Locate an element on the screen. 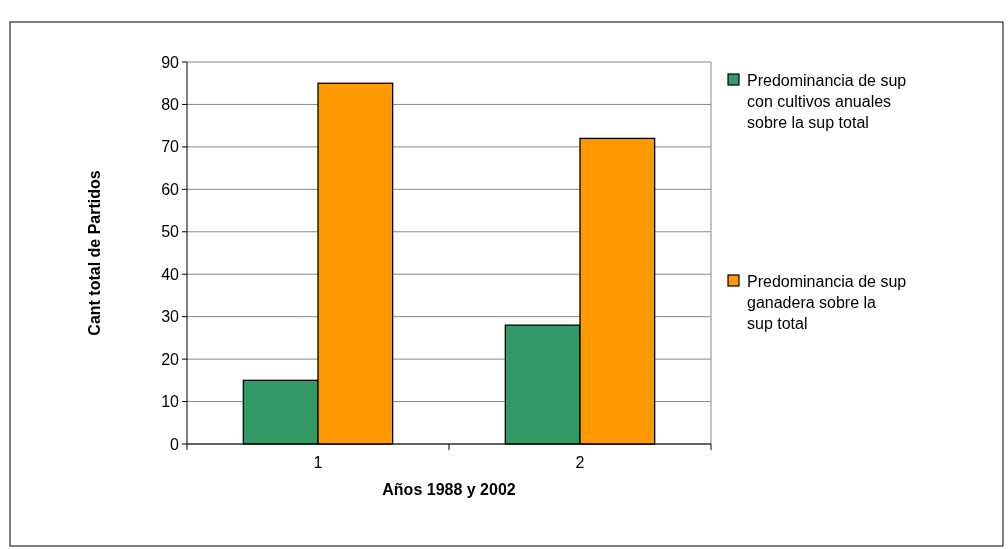  y-tick-label: 30 is located at coordinates (170, 317).